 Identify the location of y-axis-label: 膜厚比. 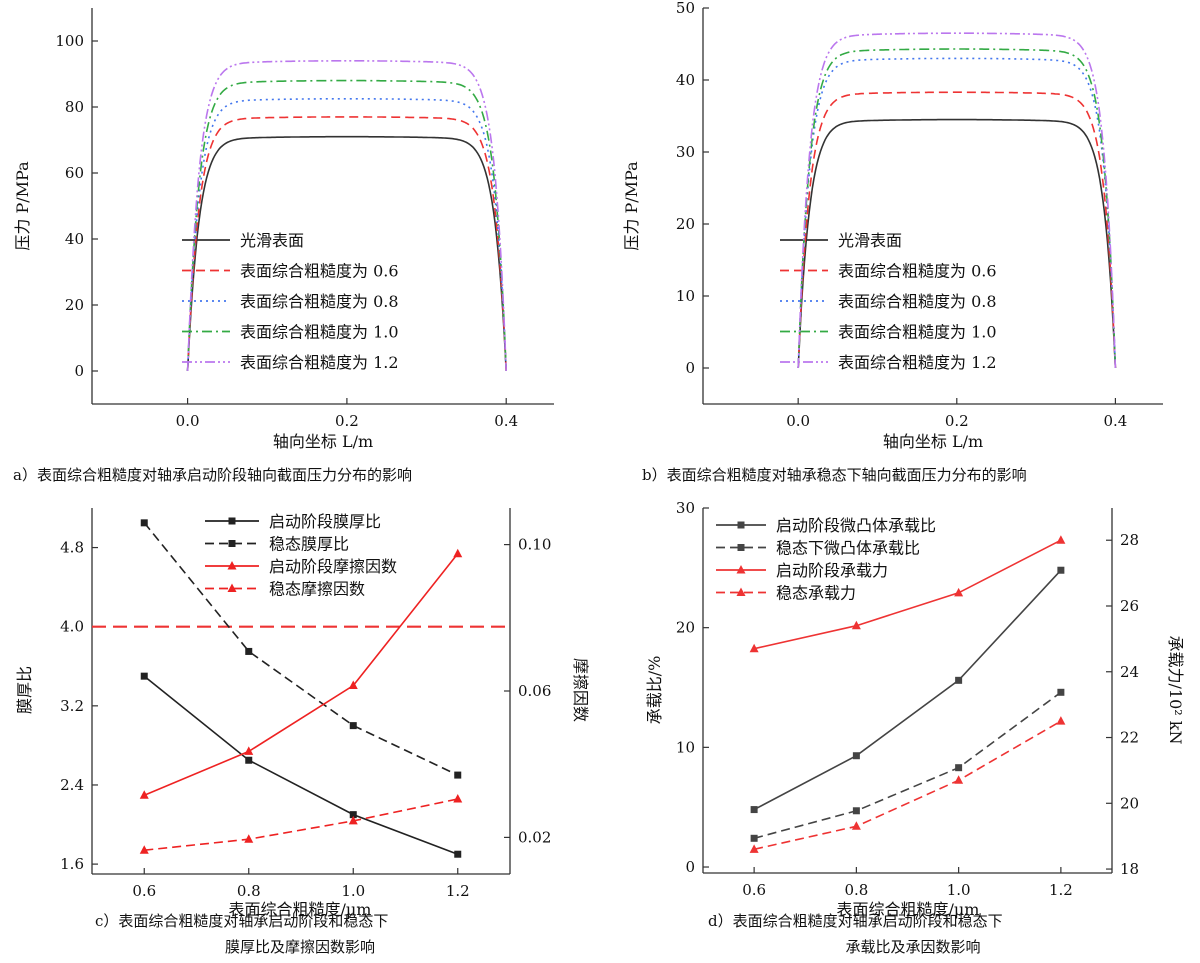
(24, 690).